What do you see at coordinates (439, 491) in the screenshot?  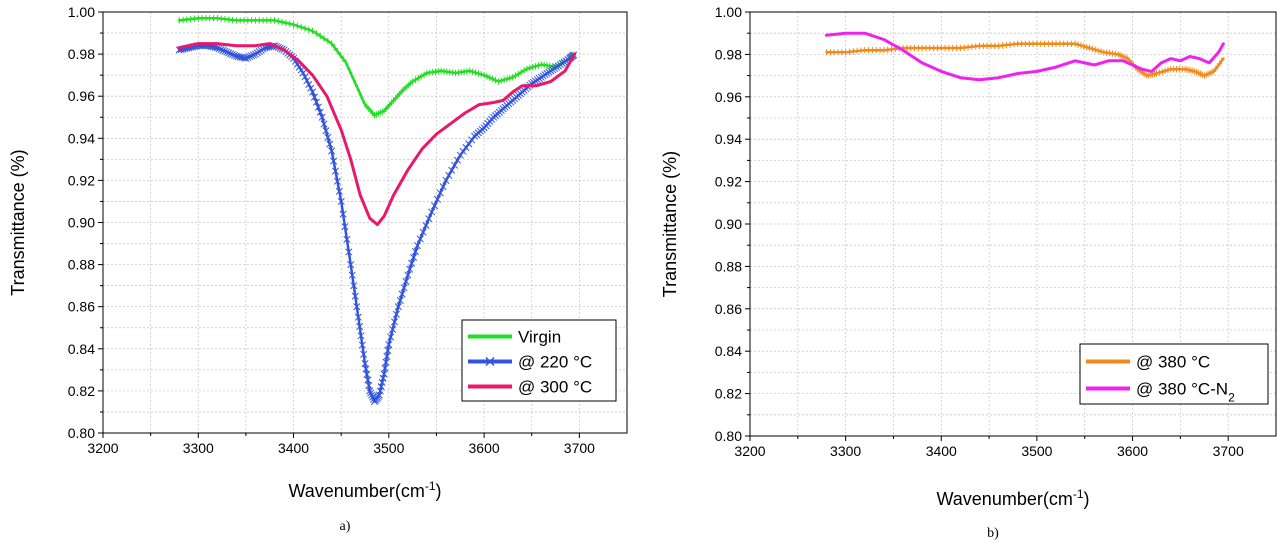 I see `x-axis-title-end: )` at bounding box center [439, 491].